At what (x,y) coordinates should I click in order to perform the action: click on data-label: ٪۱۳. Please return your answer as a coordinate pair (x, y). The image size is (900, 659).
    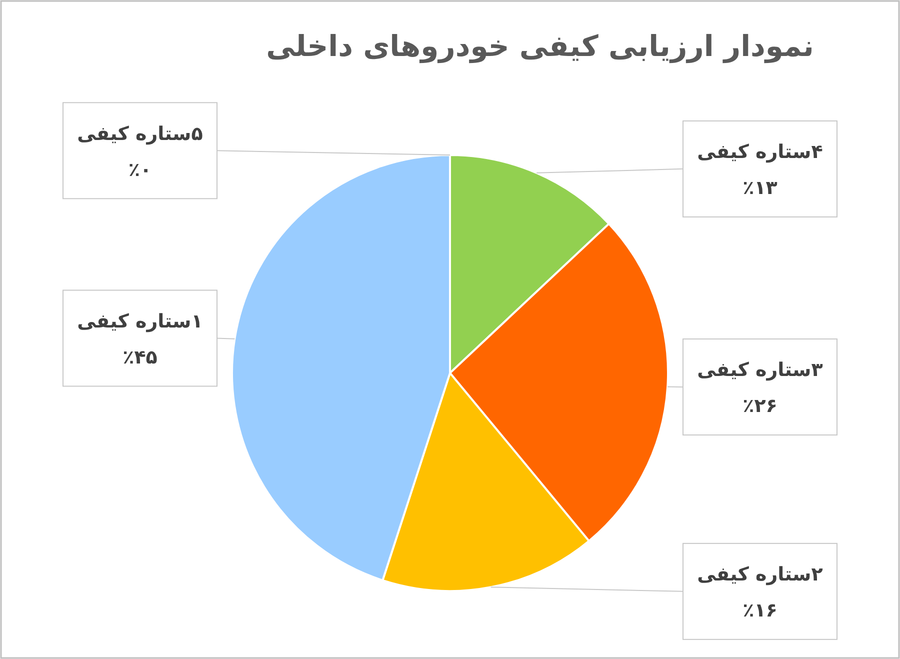
    Looking at the image, I should click on (760, 188).